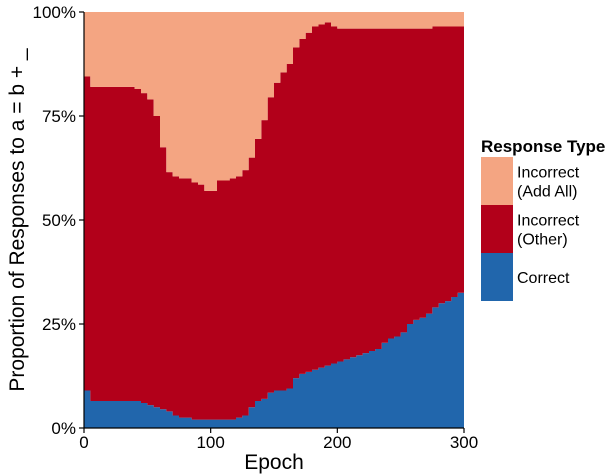 This screenshot has width=614, height=475. What do you see at coordinates (497, 181) in the screenshot?
I see `legend-swatch-add_all` at bounding box center [497, 181].